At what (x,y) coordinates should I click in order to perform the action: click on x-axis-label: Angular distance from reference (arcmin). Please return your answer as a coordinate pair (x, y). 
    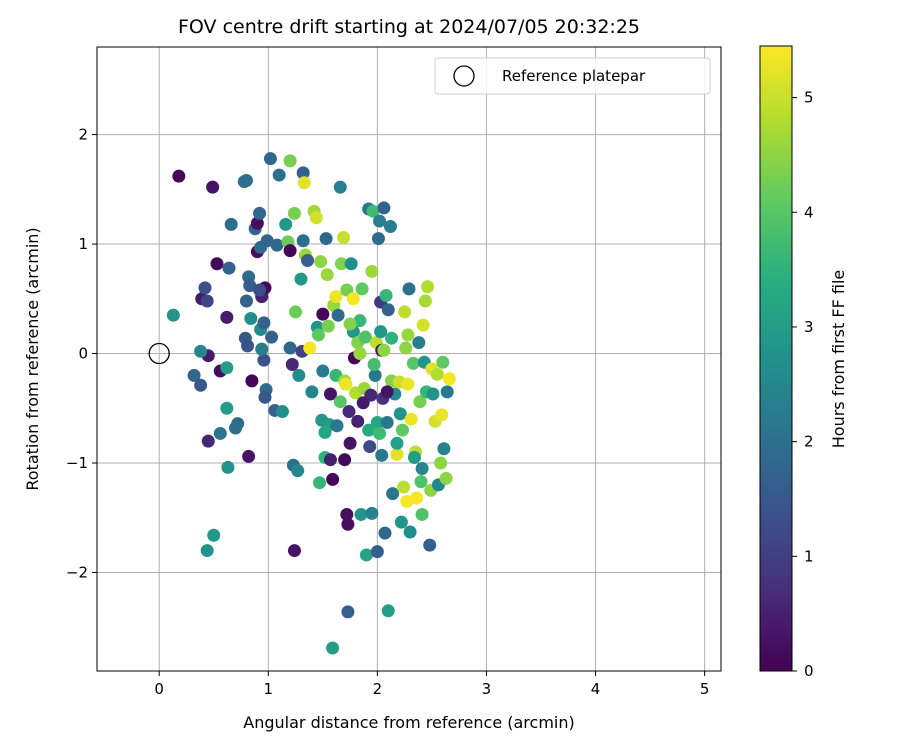
    Looking at the image, I should click on (408, 722).